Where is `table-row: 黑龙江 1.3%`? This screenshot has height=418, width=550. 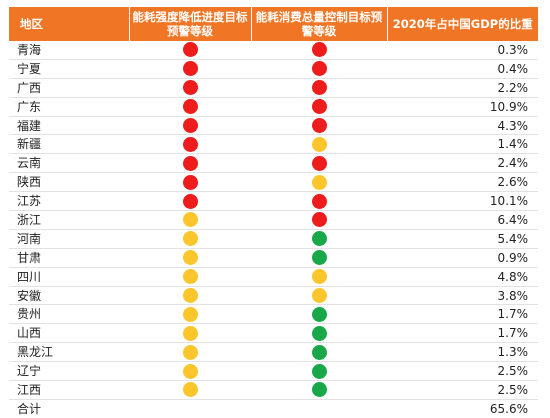 table-row: 黑龙江 1.3% is located at coordinates (273, 352).